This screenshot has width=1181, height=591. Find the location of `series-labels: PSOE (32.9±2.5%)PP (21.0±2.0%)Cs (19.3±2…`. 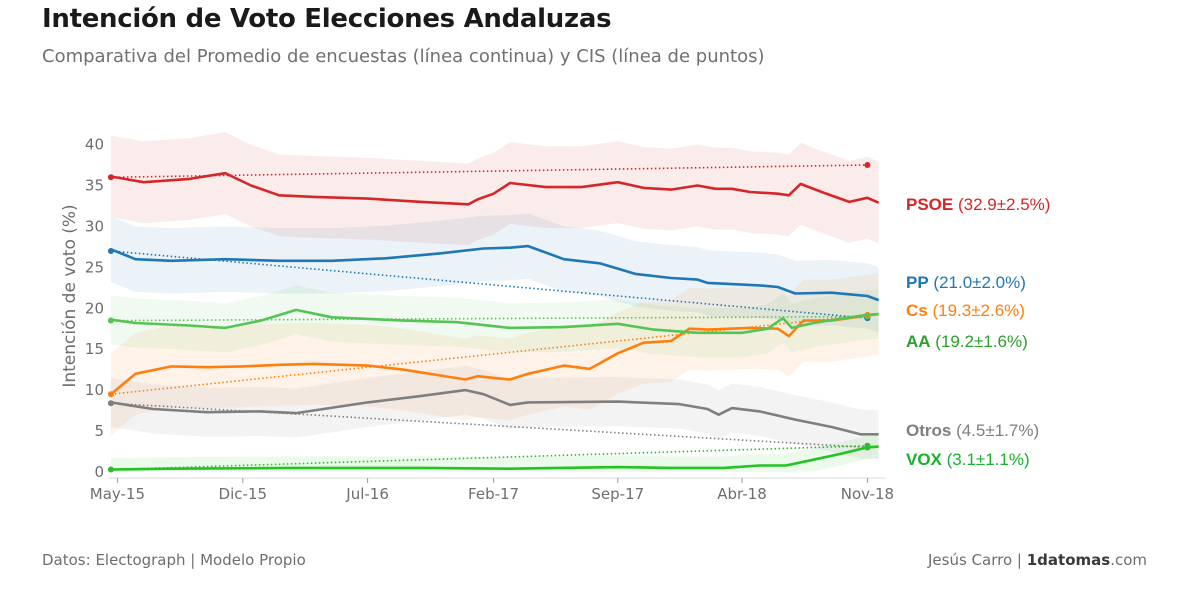

series-labels: PSOE (32.9±2.5%)PP (21.0±2.0%)Cs (19.3±2… is located at coordinates (978, 332).